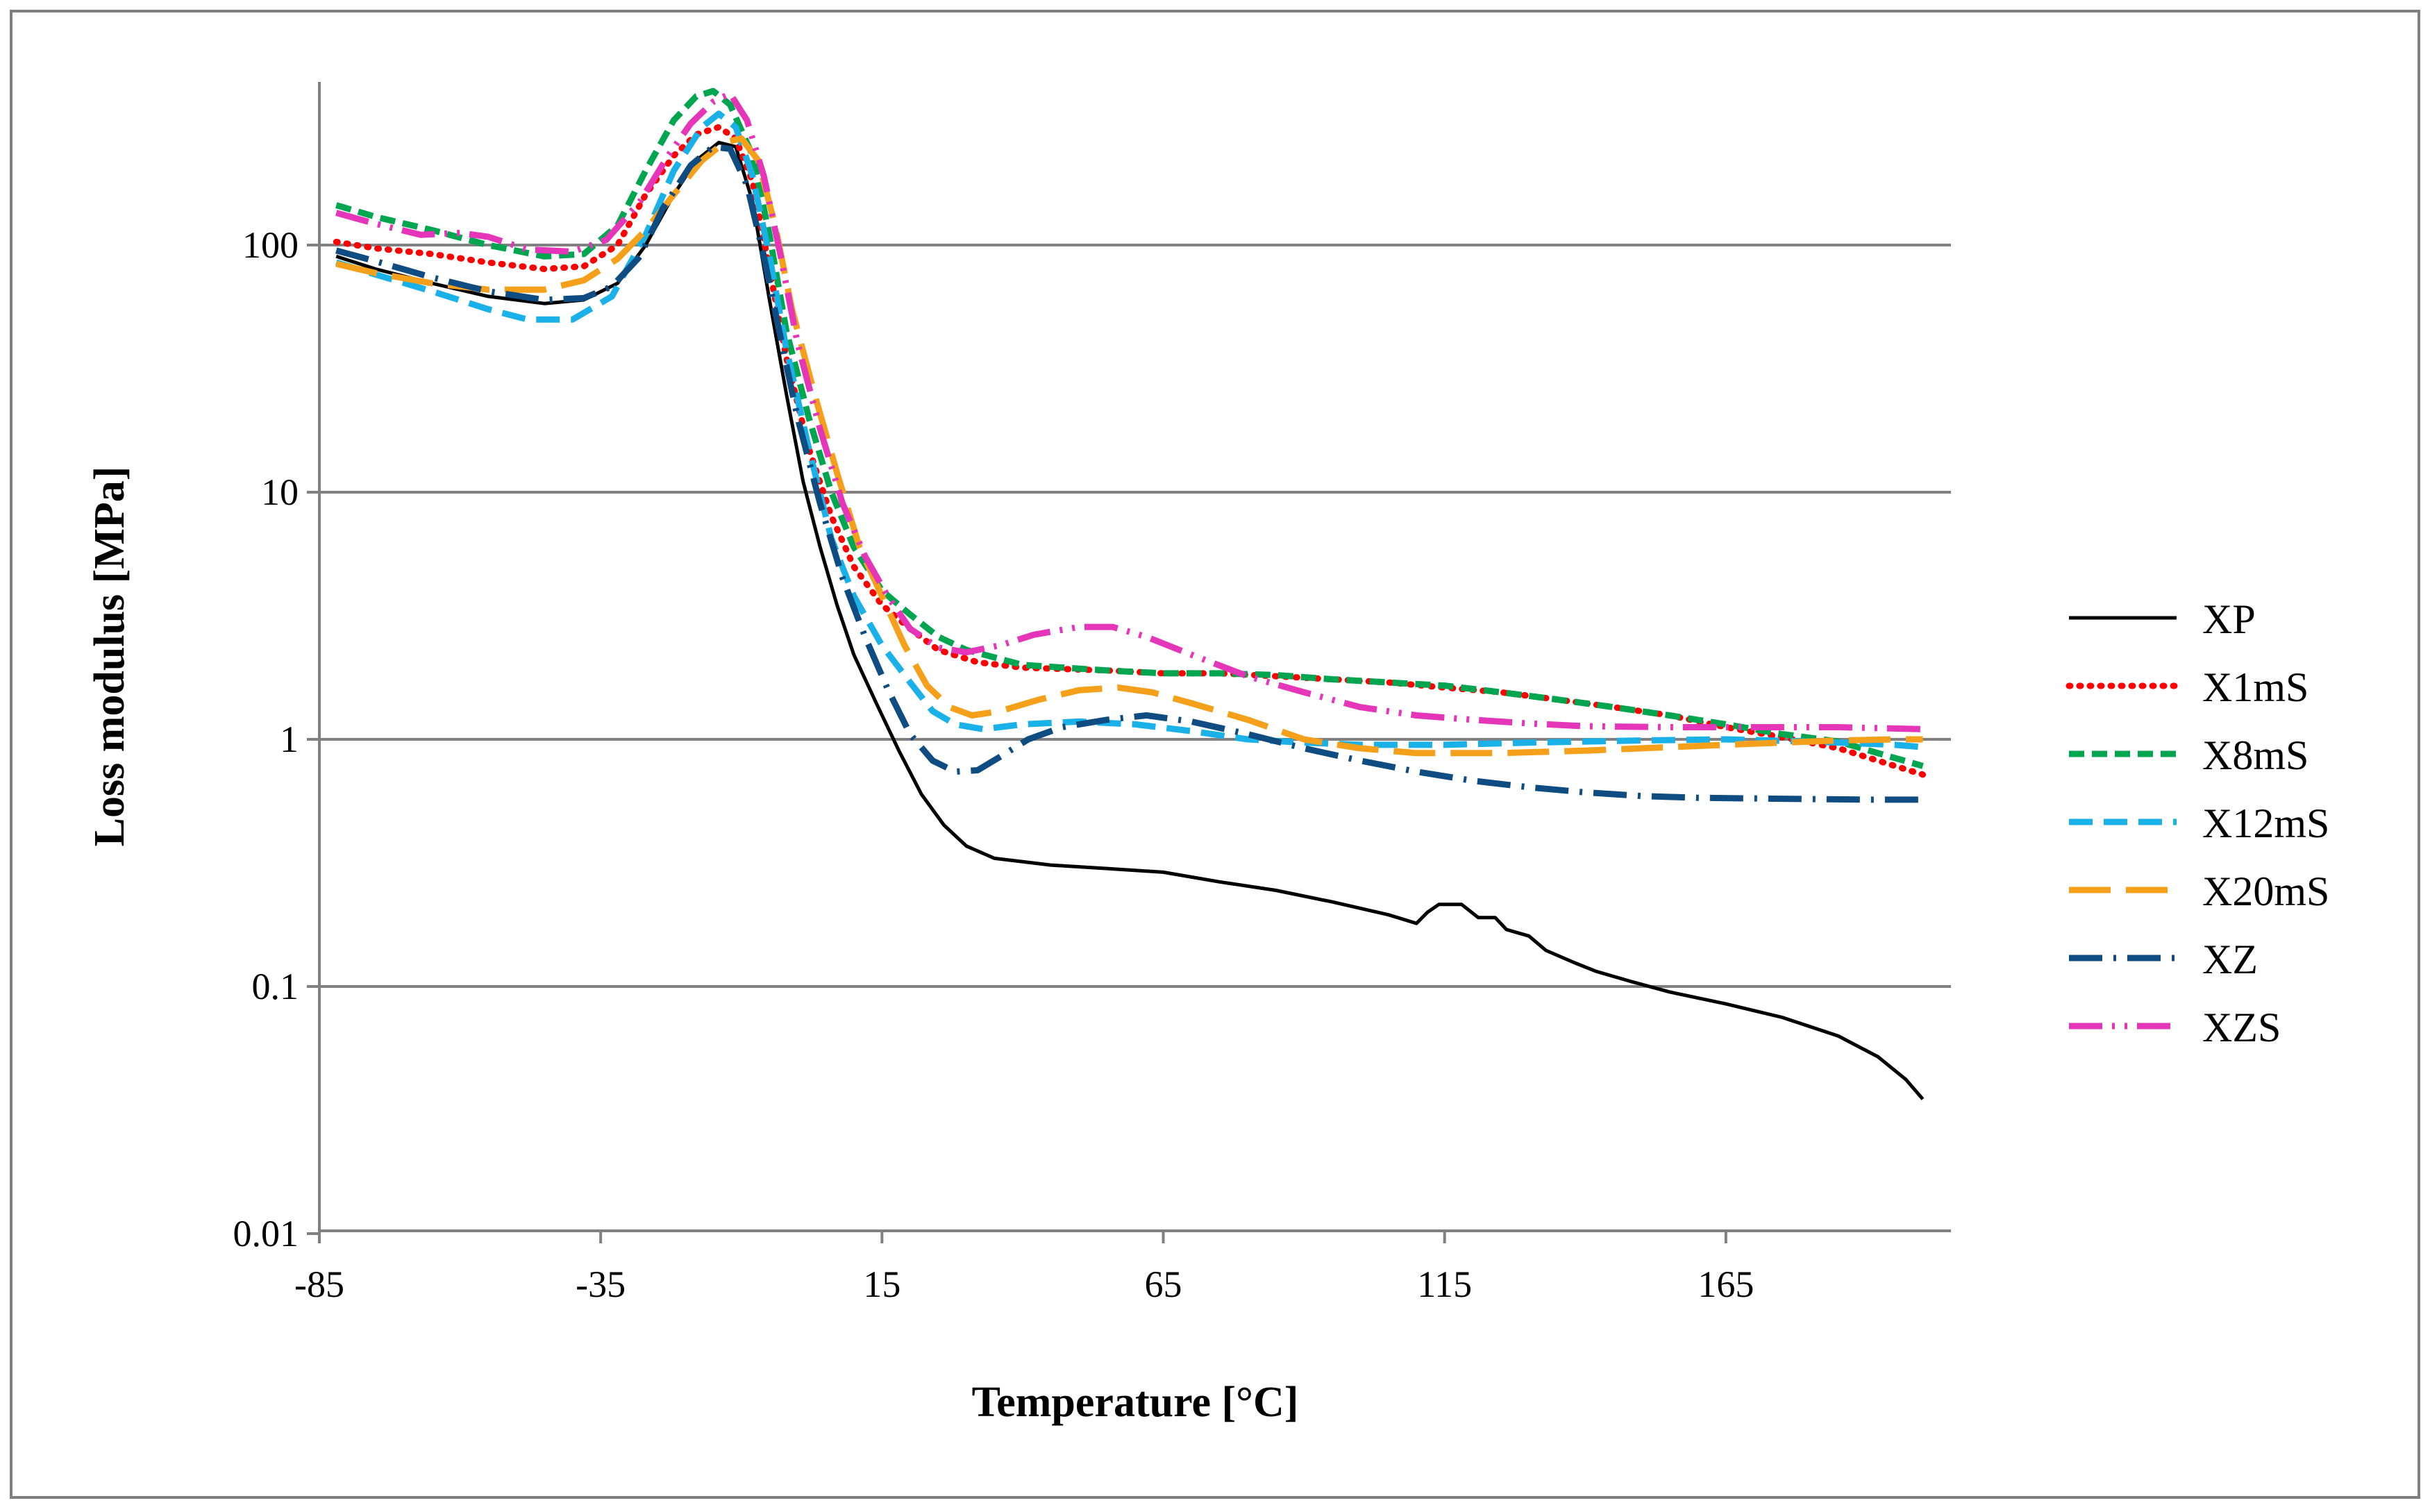  I want to click on x-tick-label: 15, so click(882, 1284).